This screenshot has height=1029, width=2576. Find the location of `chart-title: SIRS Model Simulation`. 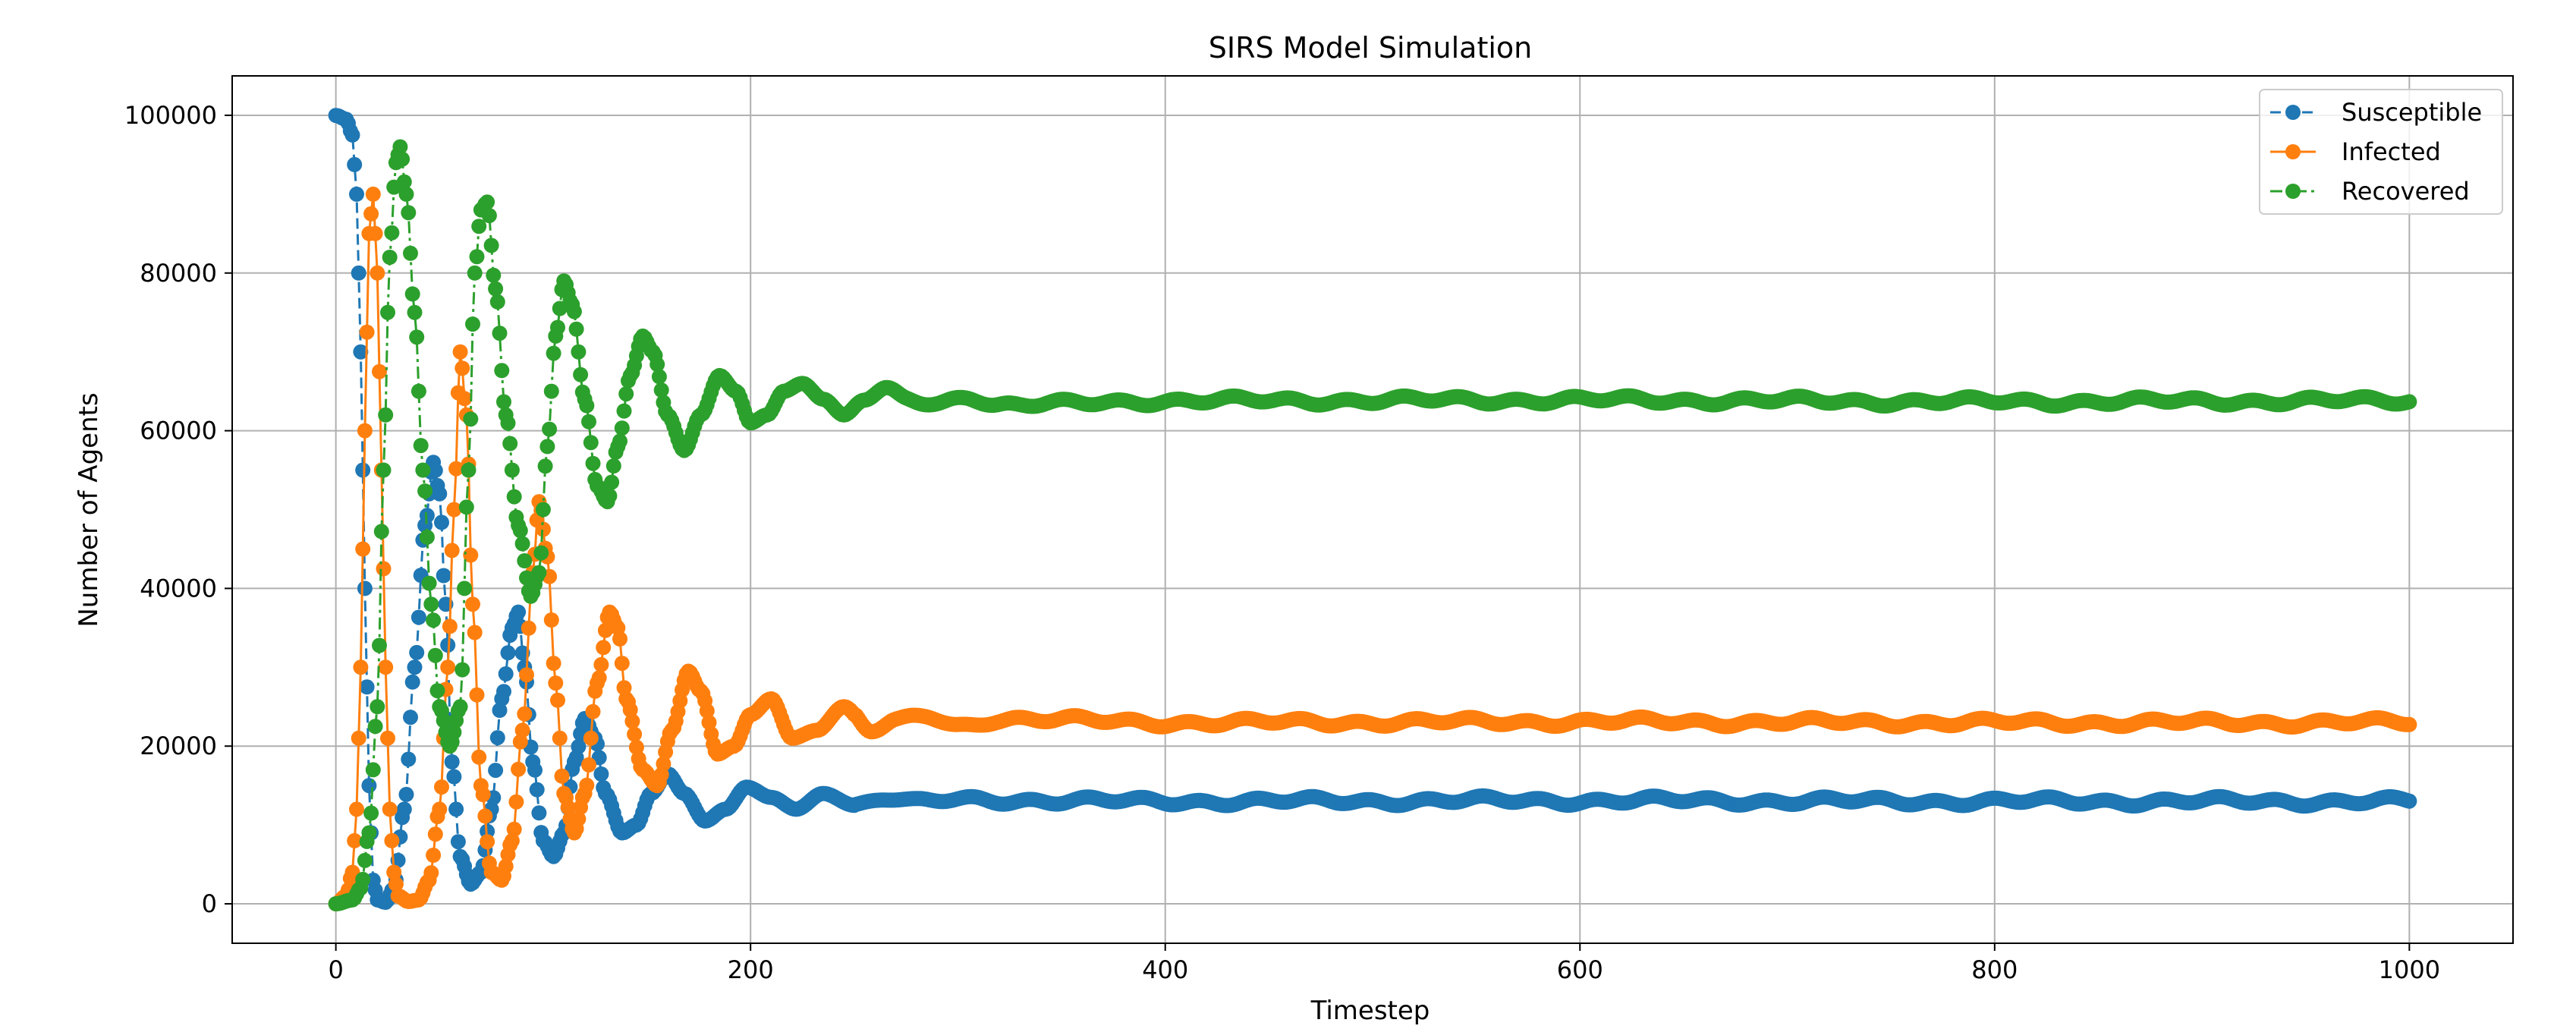

chart-title: SIRS Model Simulation is located at coordinates (1371, 48).